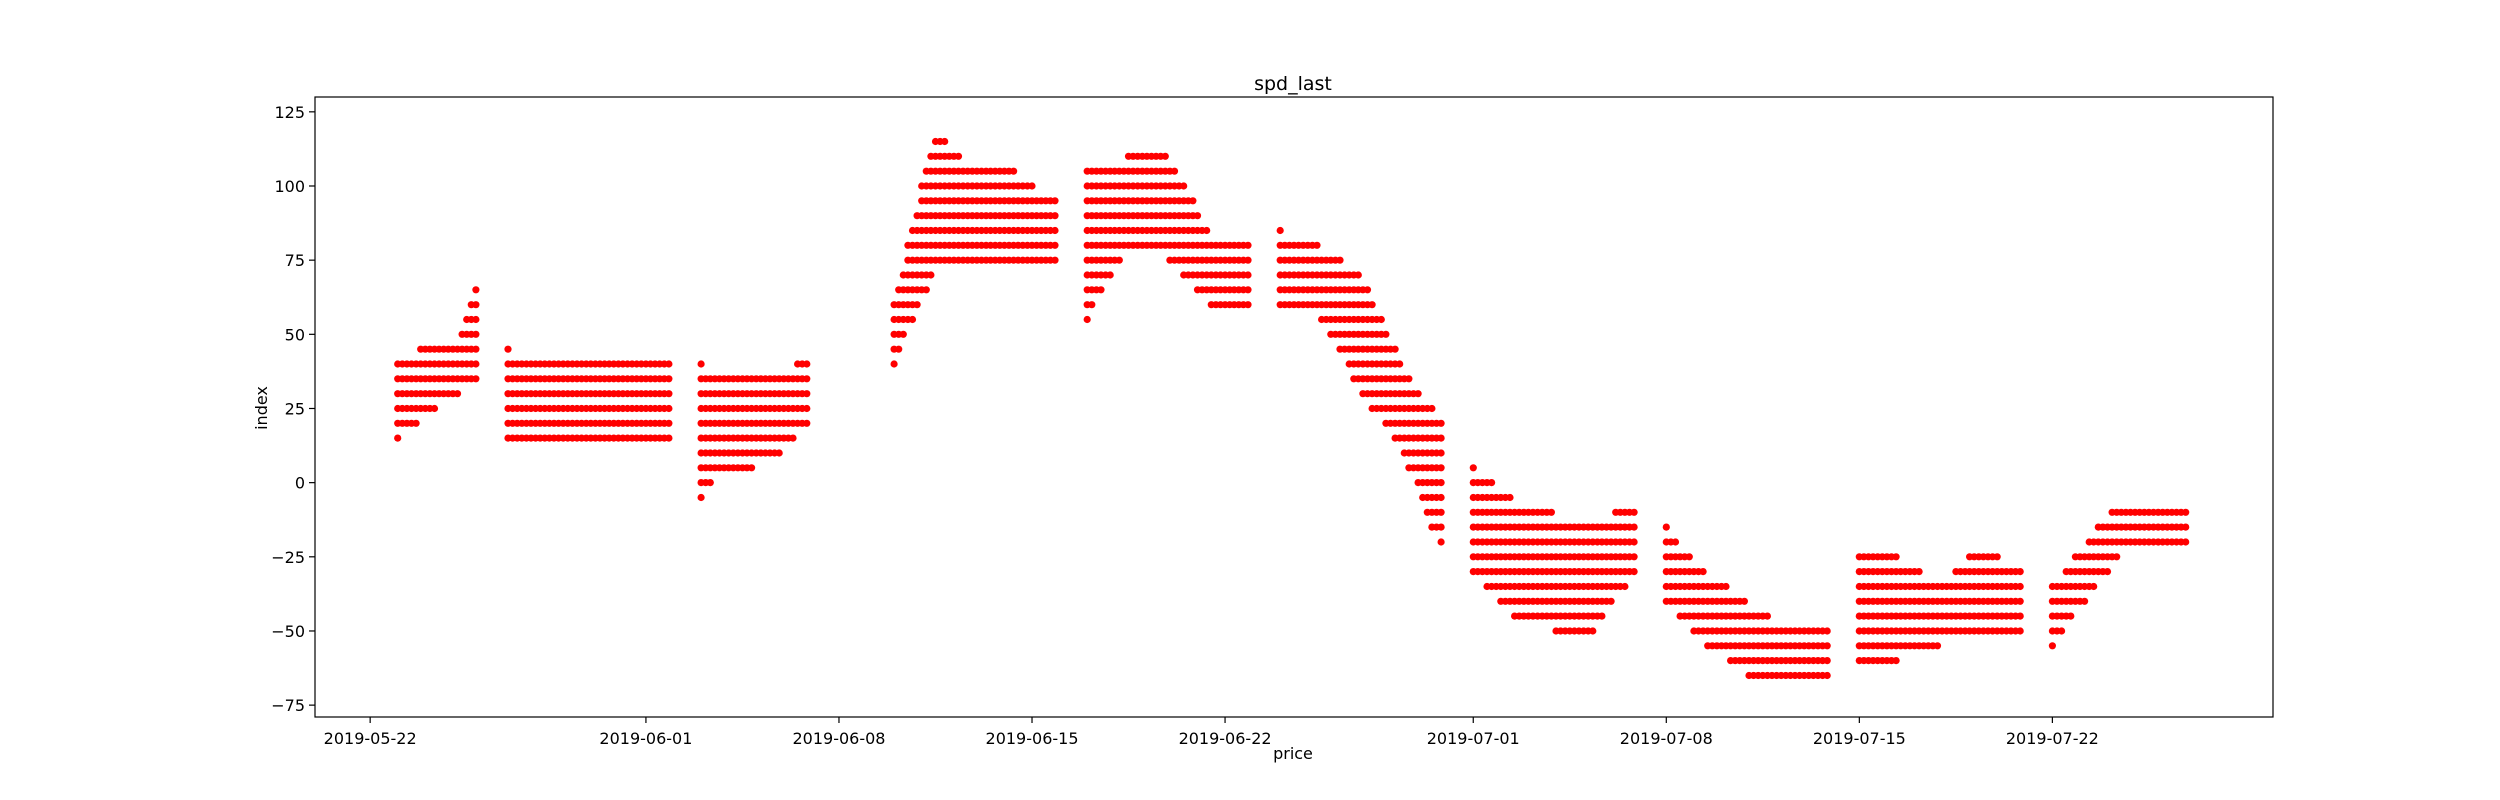 This screenshot has width=2500, height=800. What do you see at coordinates (1473, 738) in the screenshot?
I see `x-tick-label: 2019-07-01` at bounding box center [1473, 738].